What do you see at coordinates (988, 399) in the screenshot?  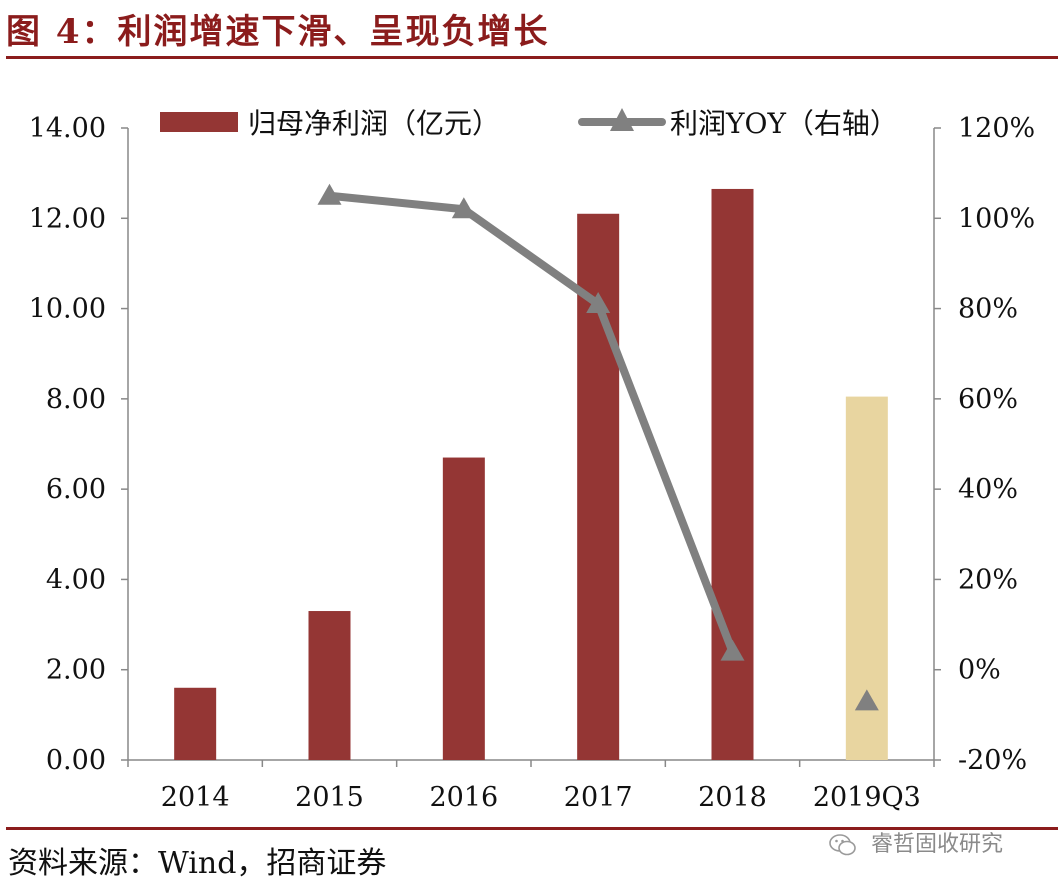 I see `right-tick-label: 60%` at bounding box center [988, 399].